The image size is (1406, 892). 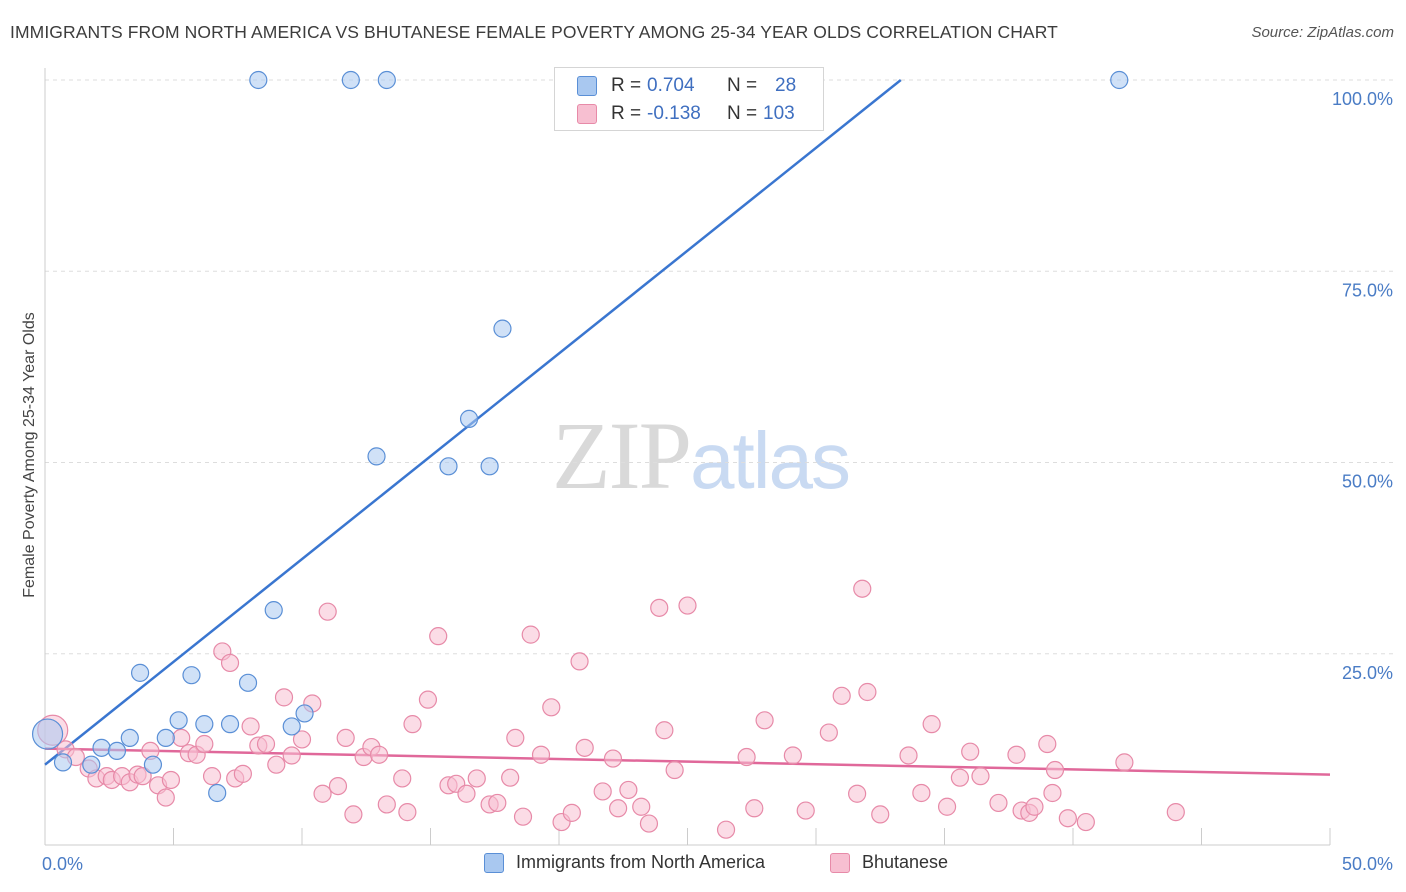 I want to click on y-tick-label: 100.0%, so click(x=1362, y=99).